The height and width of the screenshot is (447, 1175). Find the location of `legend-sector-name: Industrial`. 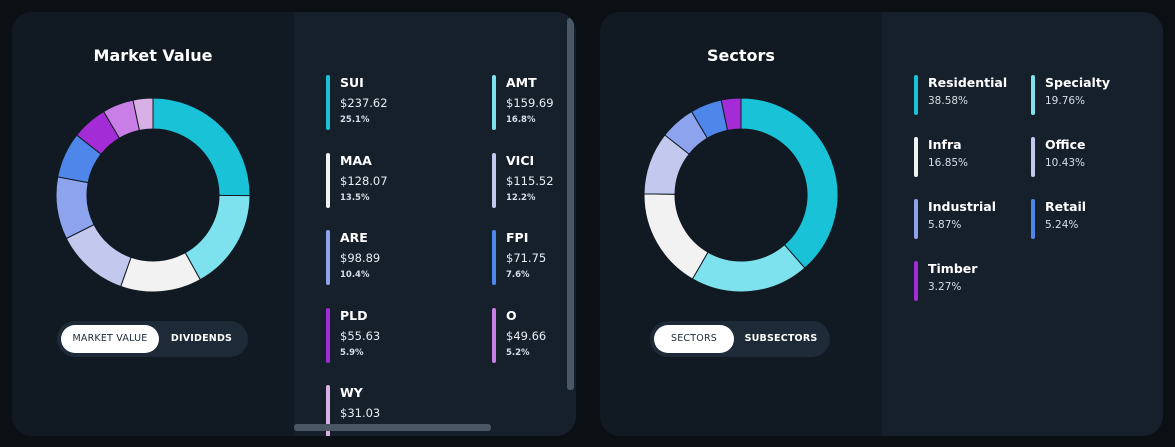

legend-sector-name: Industrial is located at coordinates (962, 206).